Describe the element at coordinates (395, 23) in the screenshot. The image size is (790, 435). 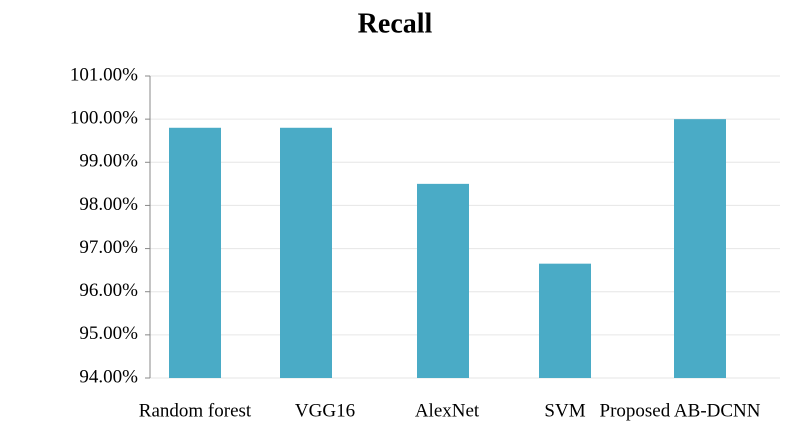
I see `chart-title: Recall` at that location.